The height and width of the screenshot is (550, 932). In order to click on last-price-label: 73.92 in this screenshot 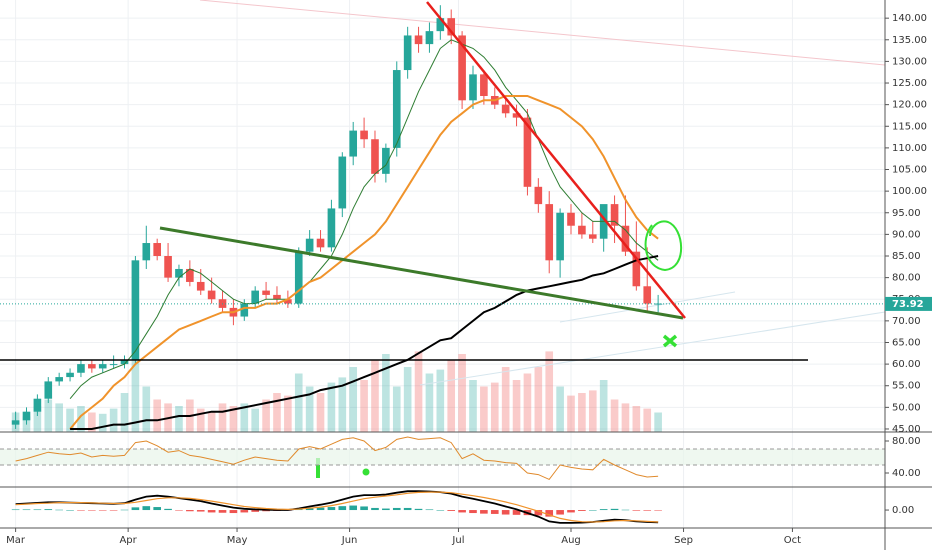, I will do `click(908, 304)`.